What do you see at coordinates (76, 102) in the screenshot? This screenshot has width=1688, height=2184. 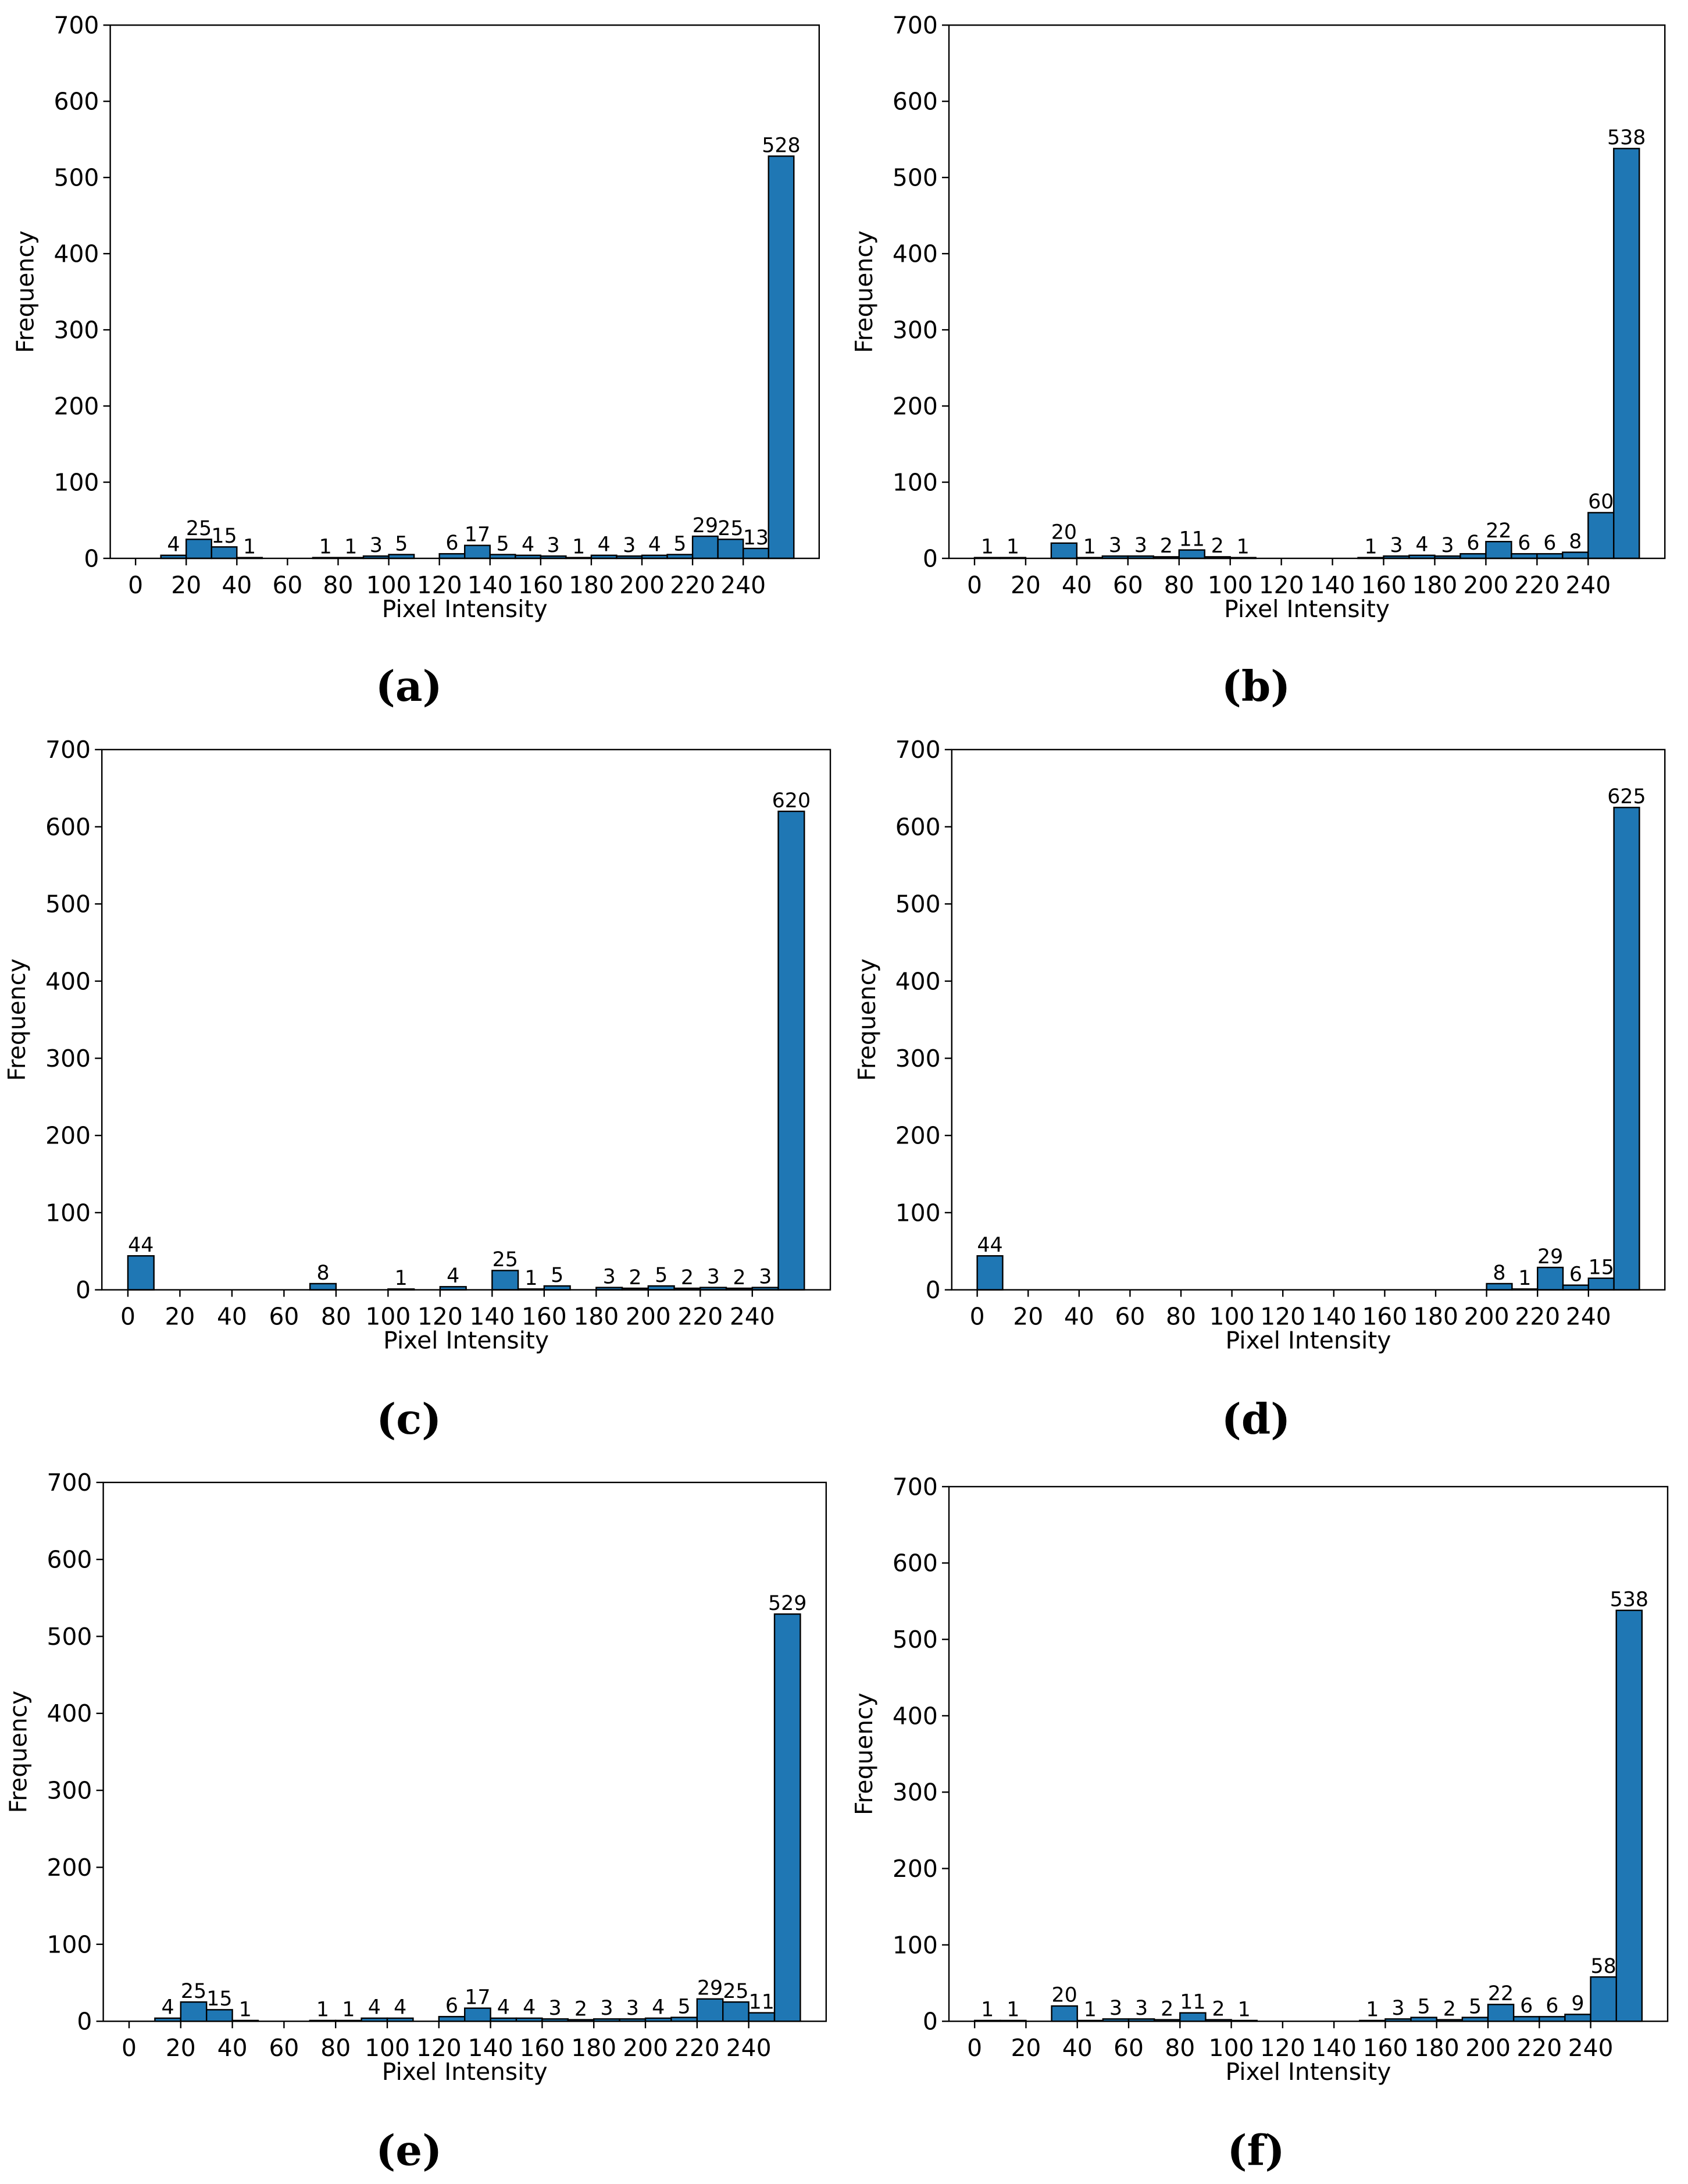 I see `y-tick-label: 600` at bounding box center [76, 102].